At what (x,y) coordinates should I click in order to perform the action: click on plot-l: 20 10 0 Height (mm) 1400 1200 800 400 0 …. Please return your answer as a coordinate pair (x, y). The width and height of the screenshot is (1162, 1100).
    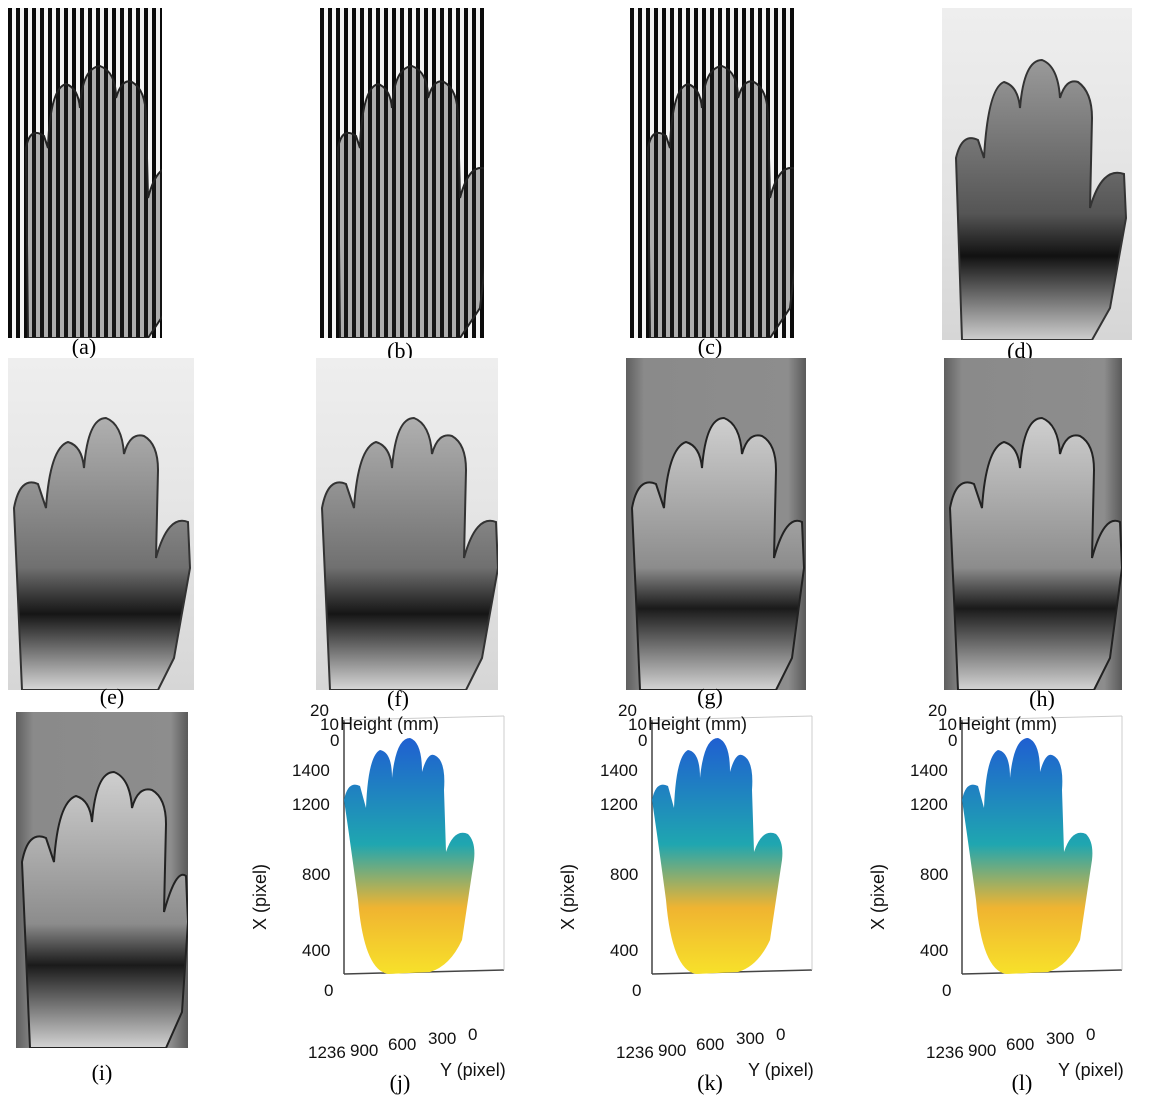
    Looking at the image, I should click on (996, 890).